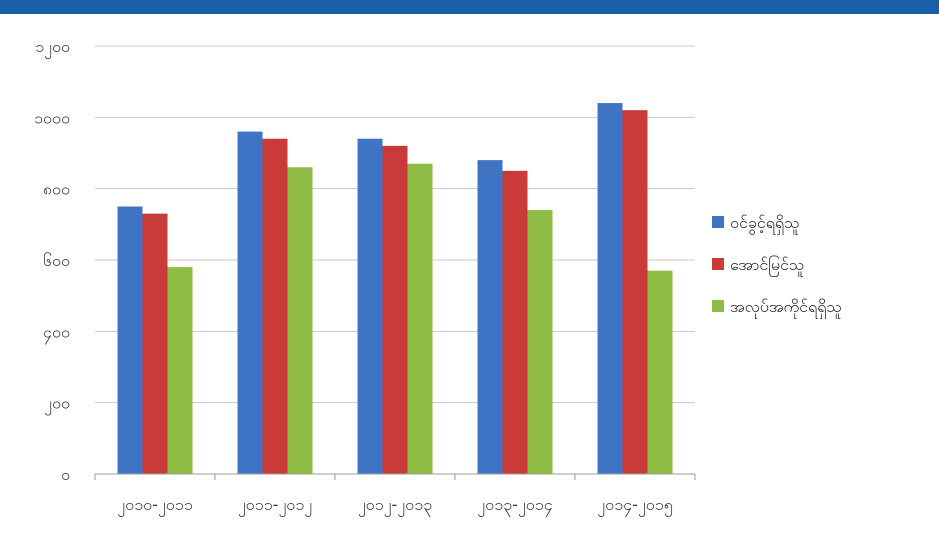 The height and width of the screenshot is (542, 939). What do you see at coordinates (56, 333) in the screenshot?
I see `y-tick-label: ၄၀၀` at bounding box center [56, 333].